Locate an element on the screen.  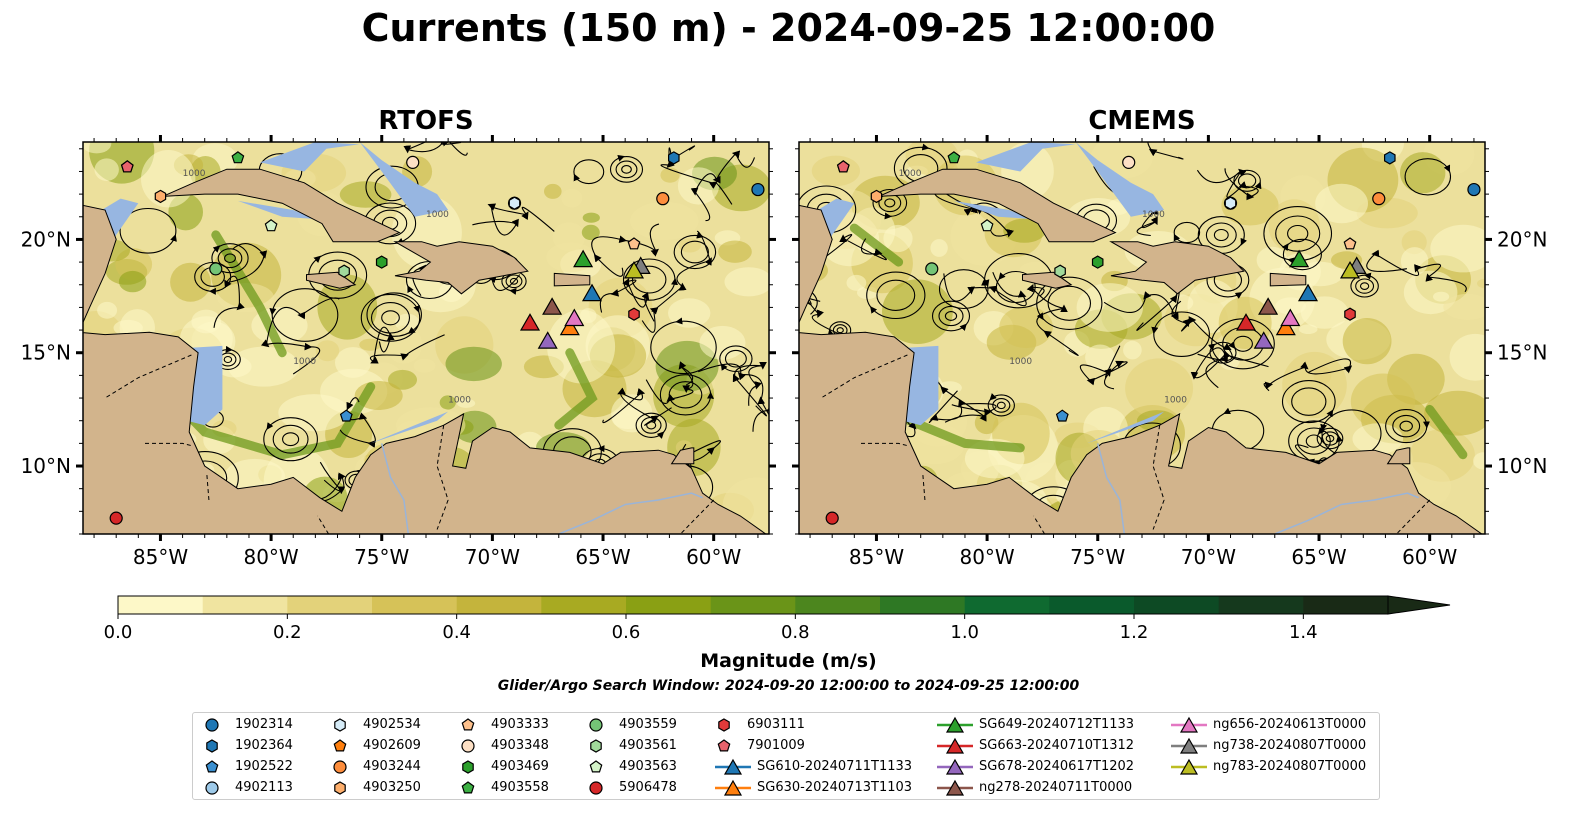
colorbar-tick-label: 1.2 is located at coordinates (1134, 632).